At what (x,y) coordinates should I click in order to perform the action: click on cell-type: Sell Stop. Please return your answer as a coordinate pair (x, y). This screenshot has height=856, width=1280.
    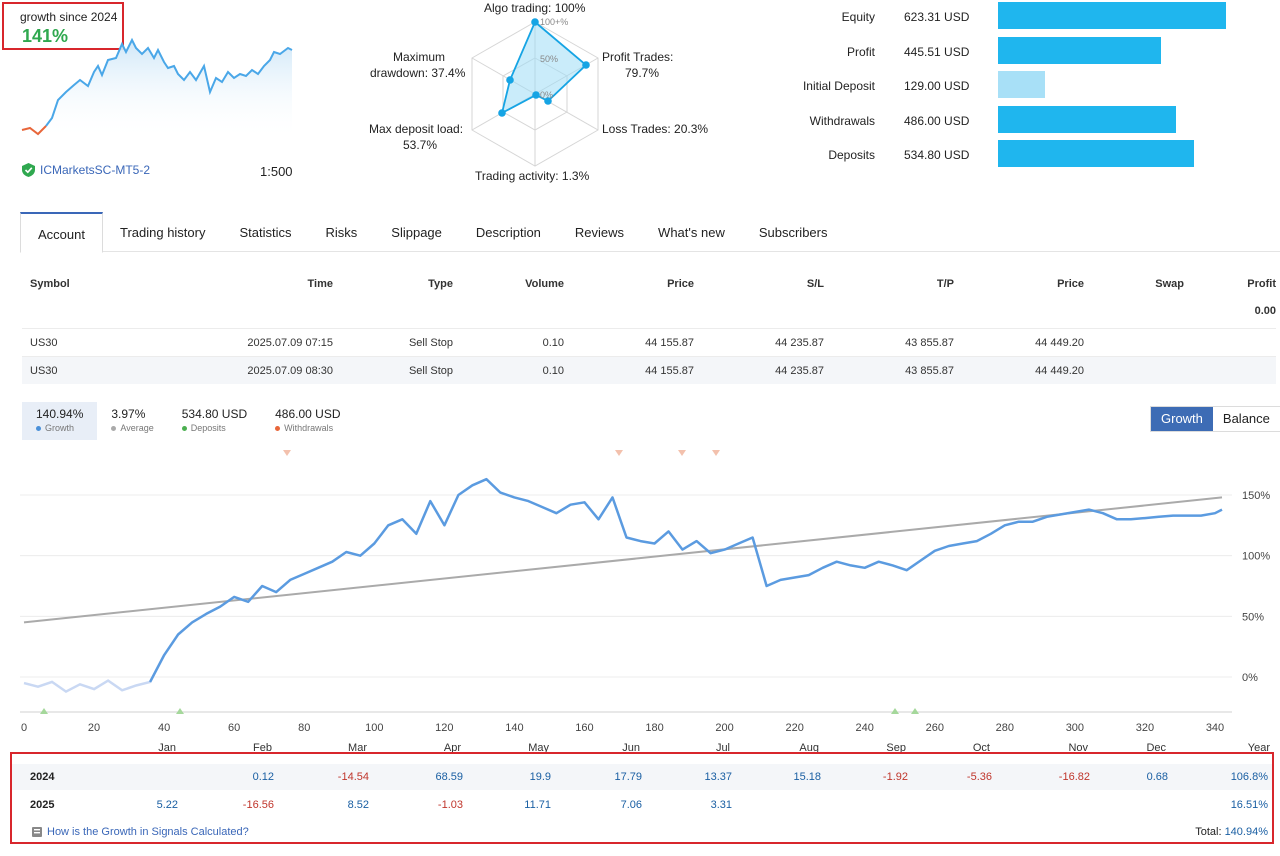
    Looking at the image, I should click on (430, 343).